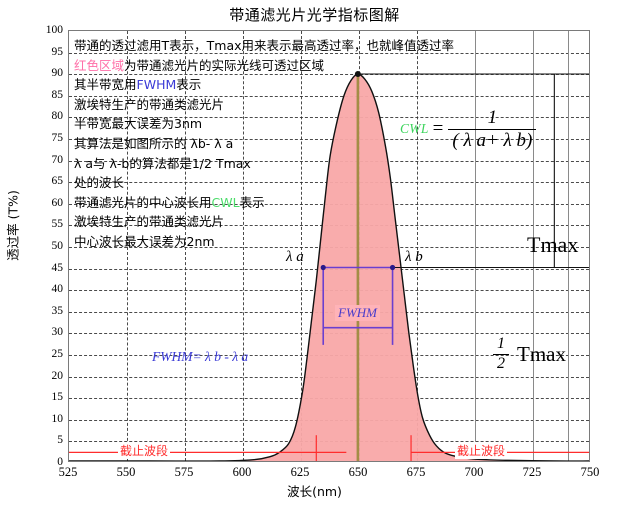 The width and height of the screenshot is (629, 505). What do you see at coordinates (239, 124) in the screenshot?
I see `annotation-line: 半带宽最大误差为3nm` at bounding box center [239, 124].